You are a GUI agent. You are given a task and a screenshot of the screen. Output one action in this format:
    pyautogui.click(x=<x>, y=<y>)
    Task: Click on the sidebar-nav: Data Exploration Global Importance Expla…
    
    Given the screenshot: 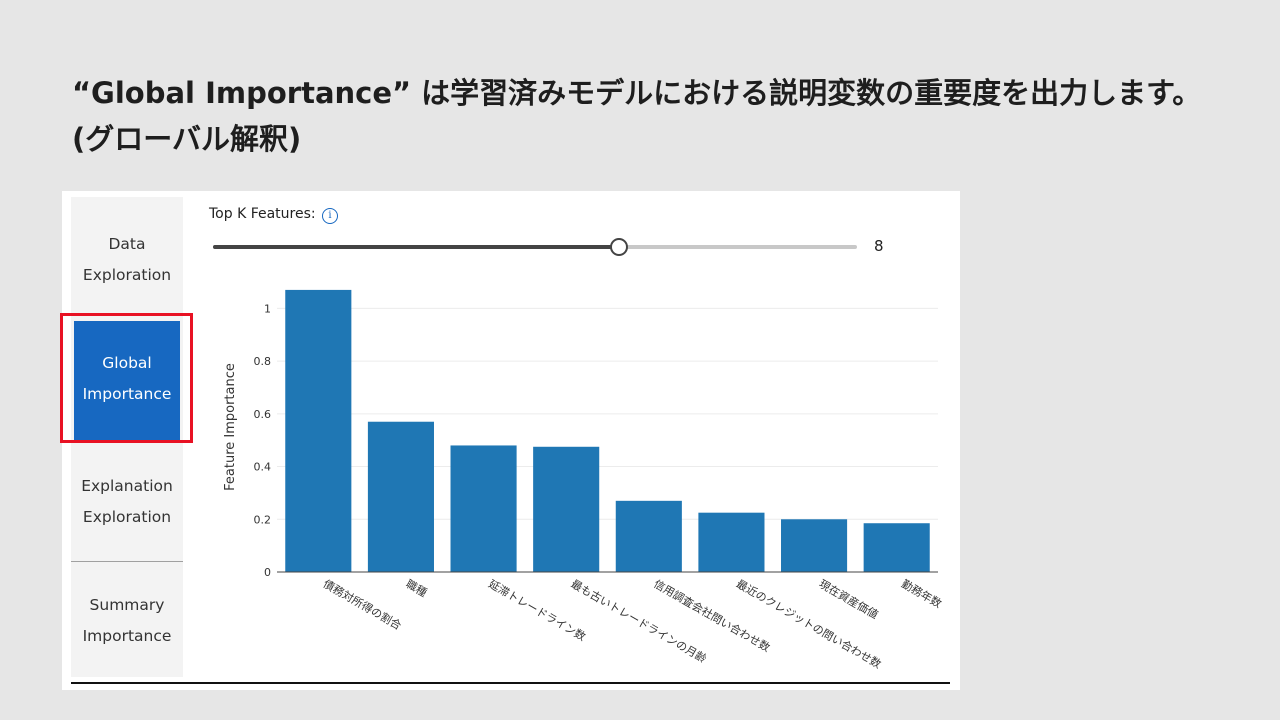 What is the action you would take?
    pyautogui.click(x=127, y=437)
    